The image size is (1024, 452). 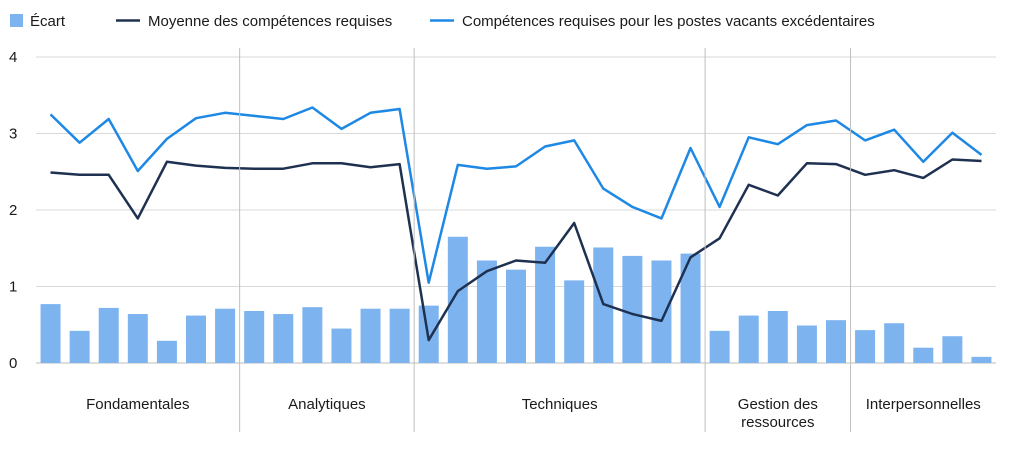 What do you see at coordinates (13, 363) in the screenshot?
I see `y-tick-label: 0` at bounding box center [13, 363].